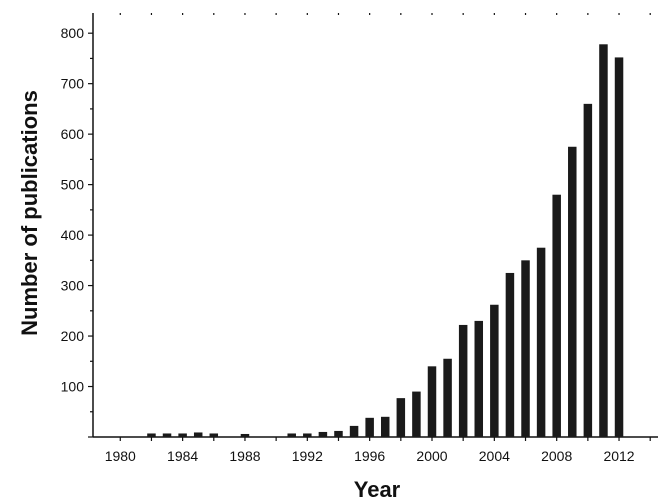 This screenshot has height=501, width=660. Describe the element at coordinates (120, 456) in the screenshot. I see `x-tick-label-1980: 1980` at that location.